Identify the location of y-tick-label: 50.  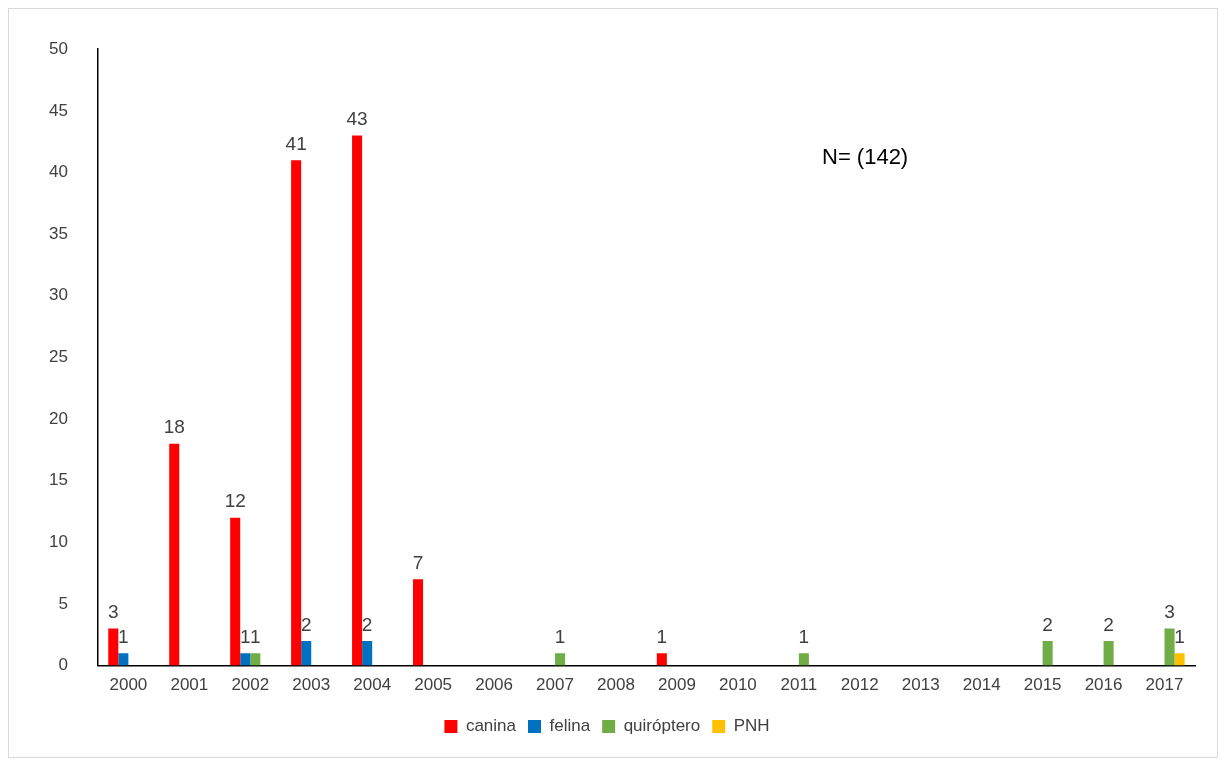
(58, 48).